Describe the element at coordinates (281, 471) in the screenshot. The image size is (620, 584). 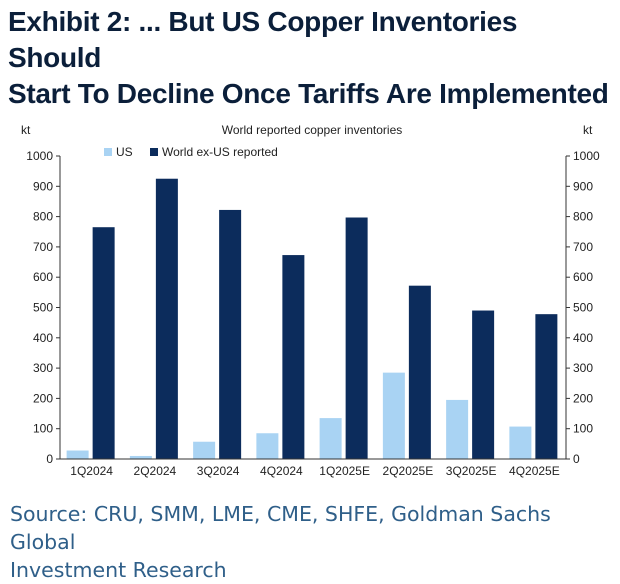
I see `x-tick-label: 4Q2024` at that location.